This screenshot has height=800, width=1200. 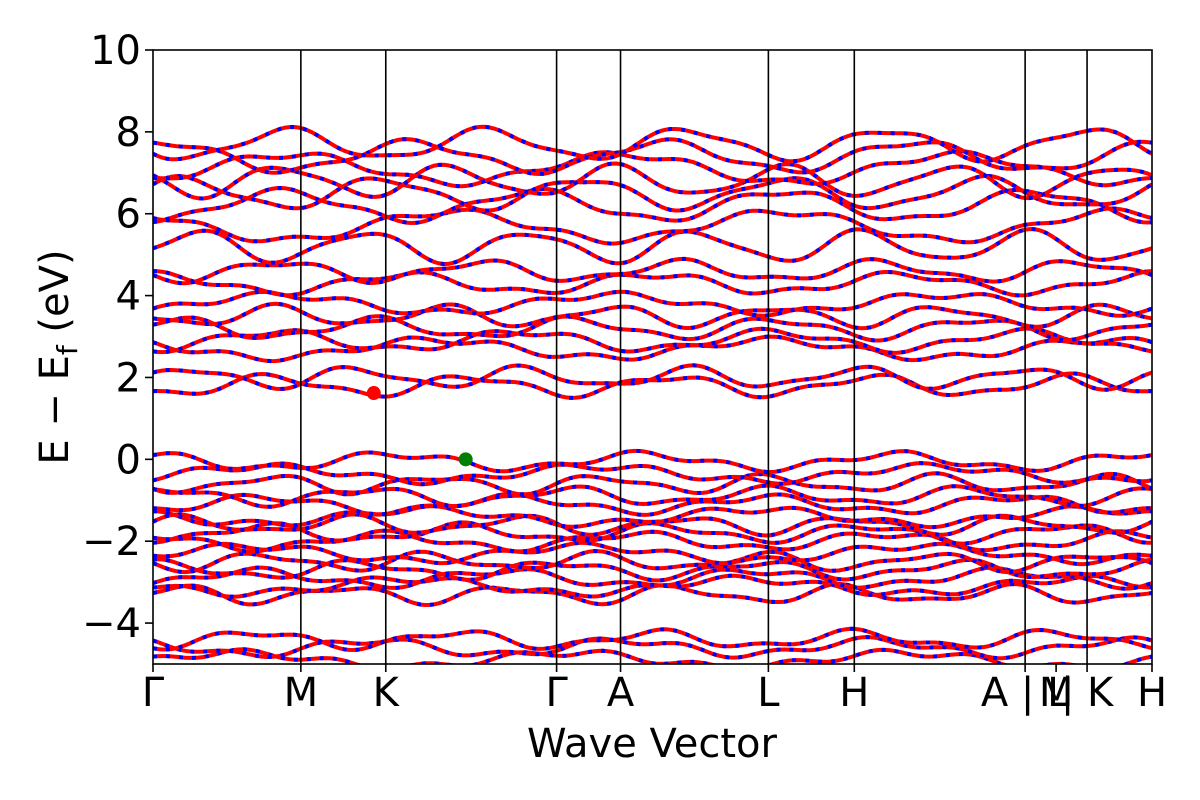 I want to click on y-axis-ticks: −4 −2 0 2 4 6 8 10, so click(x=117, y=337).